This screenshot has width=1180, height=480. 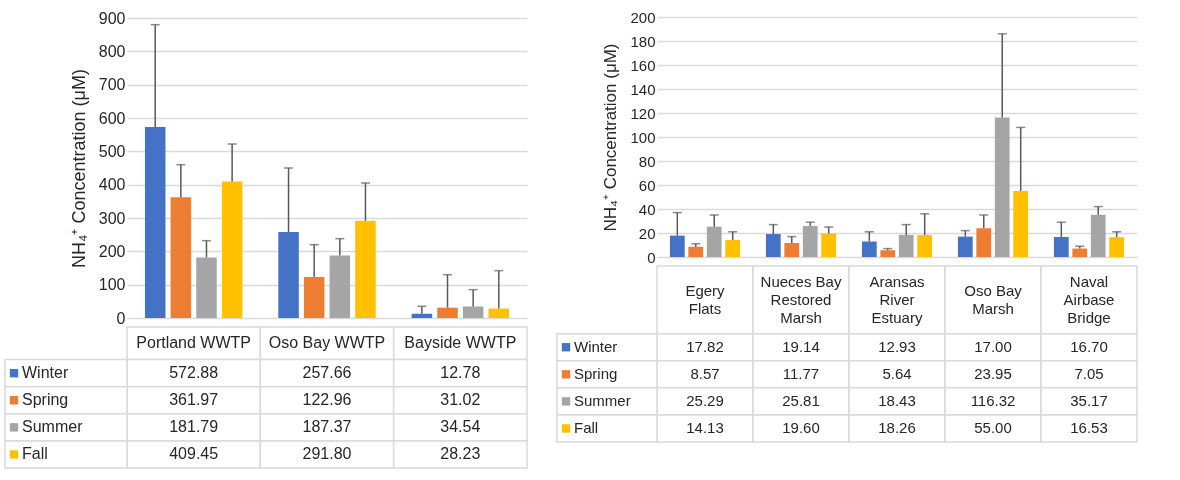 What do you see at coordinates (112, 18) in the screenshot?
I see `y-tick-label: 900` at bounding box center [112, 18].